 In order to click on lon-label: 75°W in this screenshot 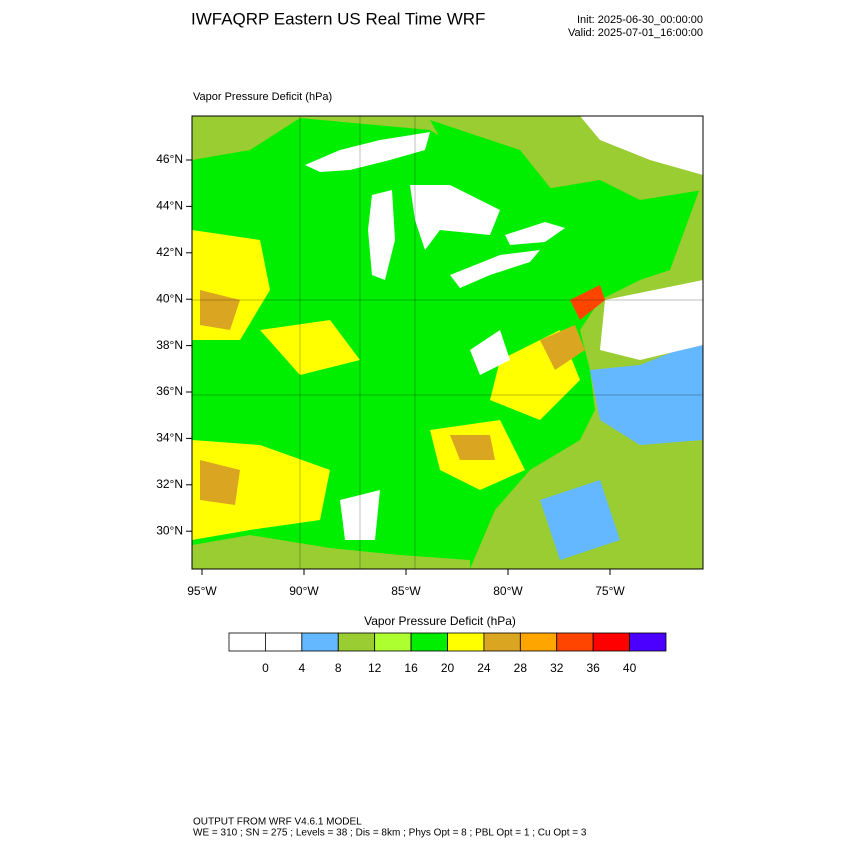, I will do `click(610, 591)`.